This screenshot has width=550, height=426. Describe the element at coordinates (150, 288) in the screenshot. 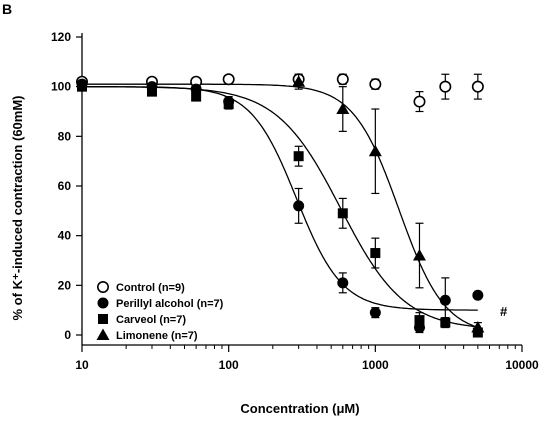

I see `legend-label: Control (n=9)` at that location.